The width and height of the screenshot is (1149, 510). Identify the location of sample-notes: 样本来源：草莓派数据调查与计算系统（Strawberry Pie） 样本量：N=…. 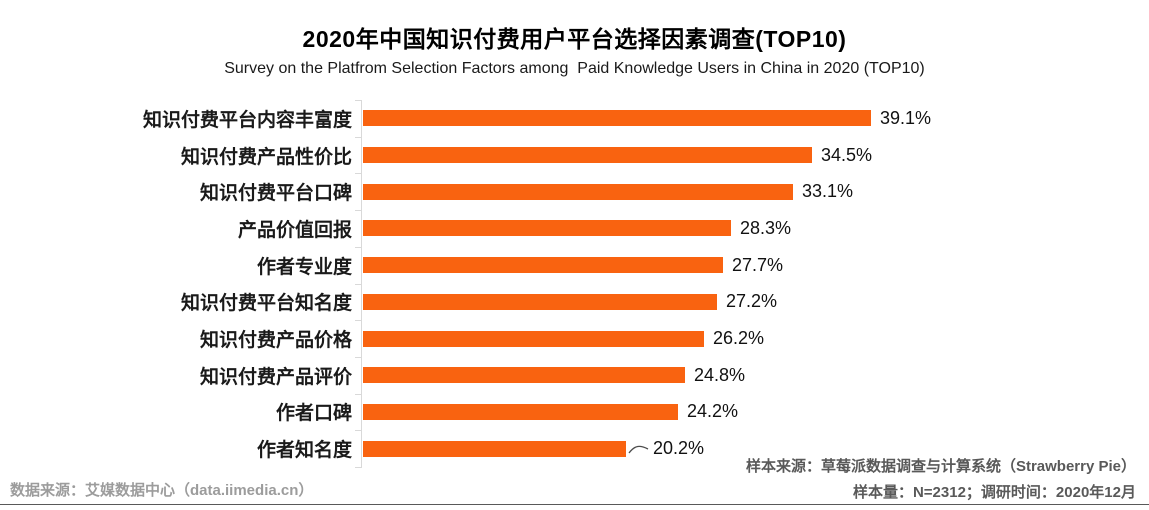
(941, 480).